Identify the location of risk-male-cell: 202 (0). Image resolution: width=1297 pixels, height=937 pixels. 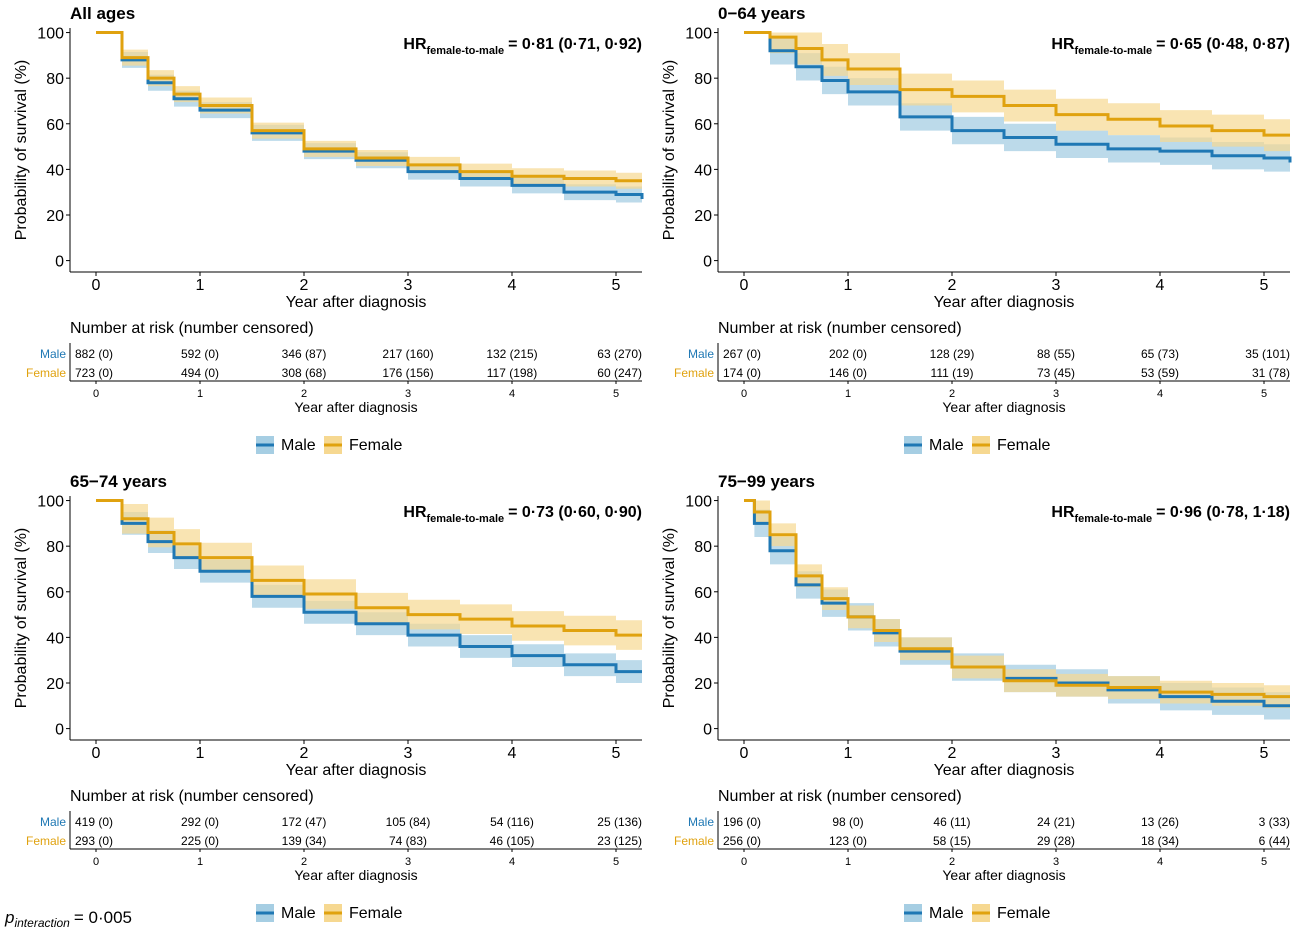
(848, 354).